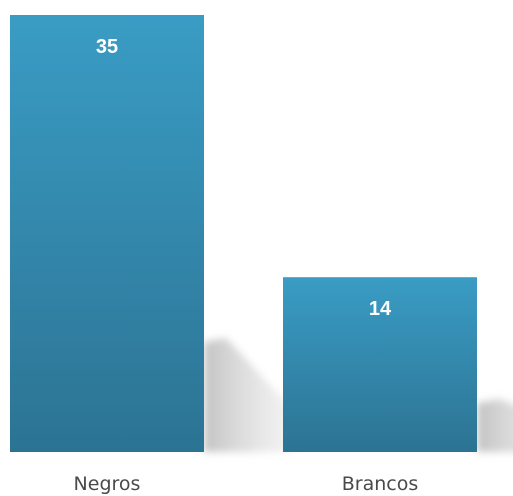 Image resolution: width=513 pixels, height=496 pixels. What do you see at coordinates (380, 309) in the screenshot?
I see `value-label: 14` at bounding box center [380, 309].